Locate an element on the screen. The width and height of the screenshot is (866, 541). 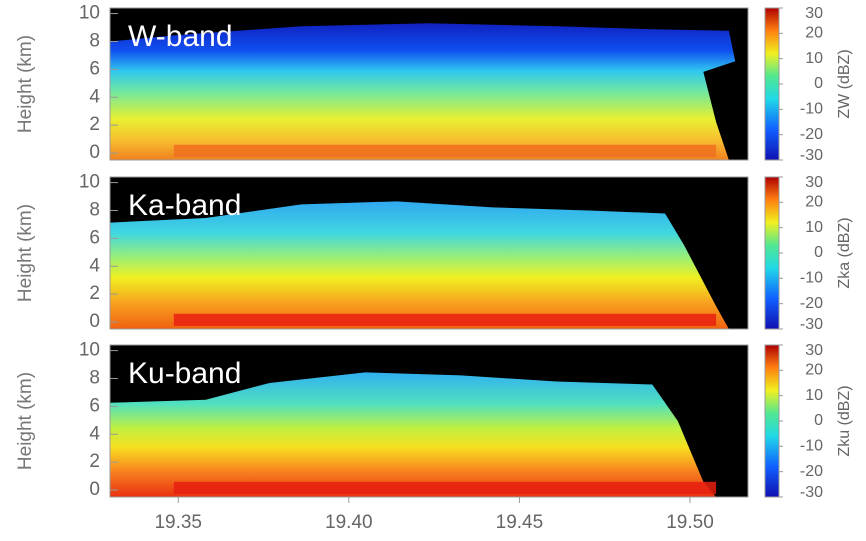
panel-title: W-band is located at coordinates (180, 36).